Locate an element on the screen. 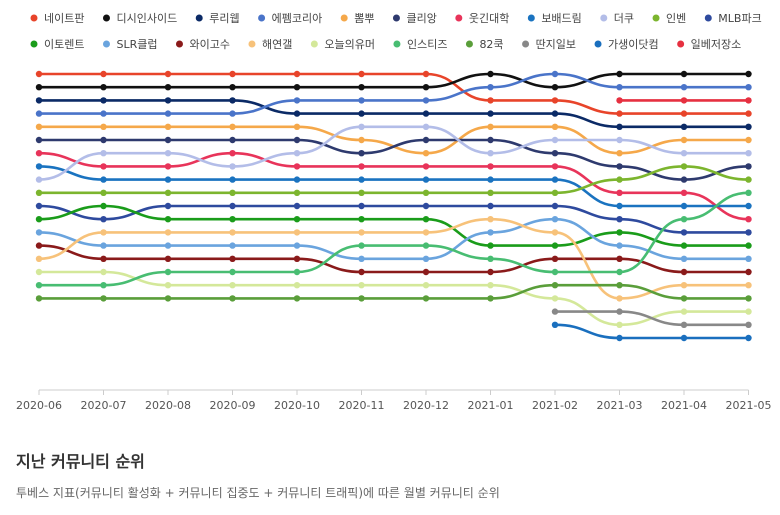  legend-label: 인스티즈 is located at coordinates (427, 44).